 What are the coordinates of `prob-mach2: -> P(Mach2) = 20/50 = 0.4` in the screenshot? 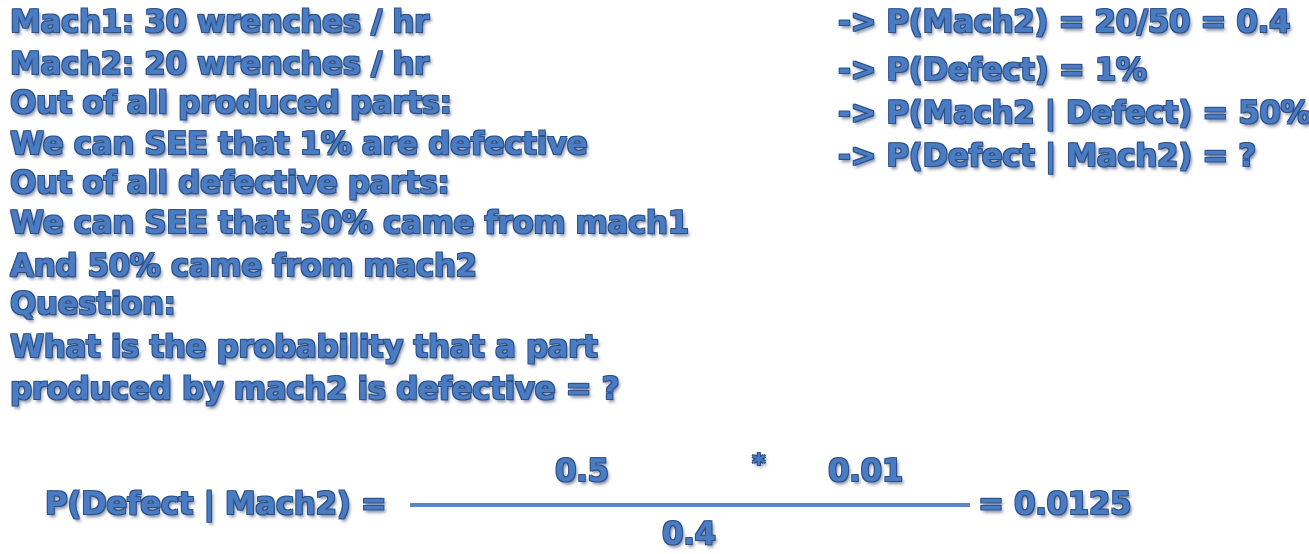 It's located at (1064, 22).